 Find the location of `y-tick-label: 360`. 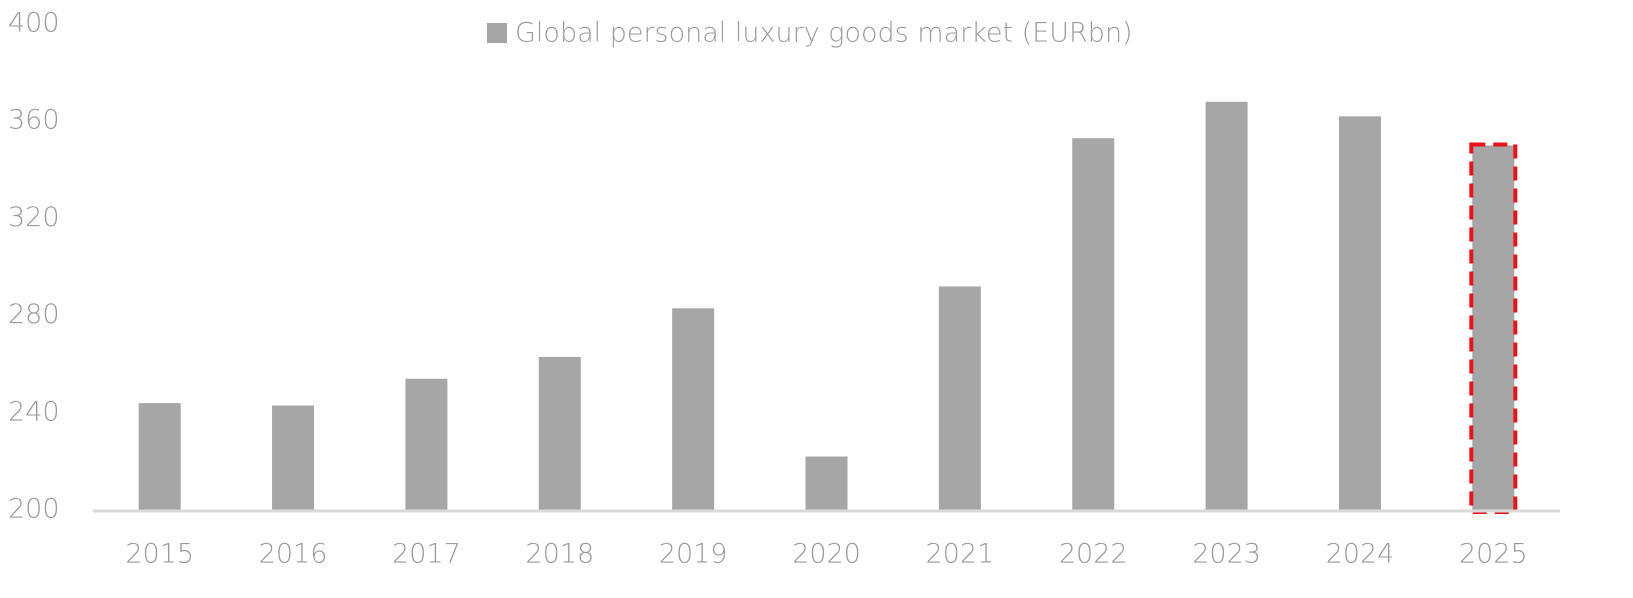

y-tick-label: 360 is located at coordinates (34, 120).